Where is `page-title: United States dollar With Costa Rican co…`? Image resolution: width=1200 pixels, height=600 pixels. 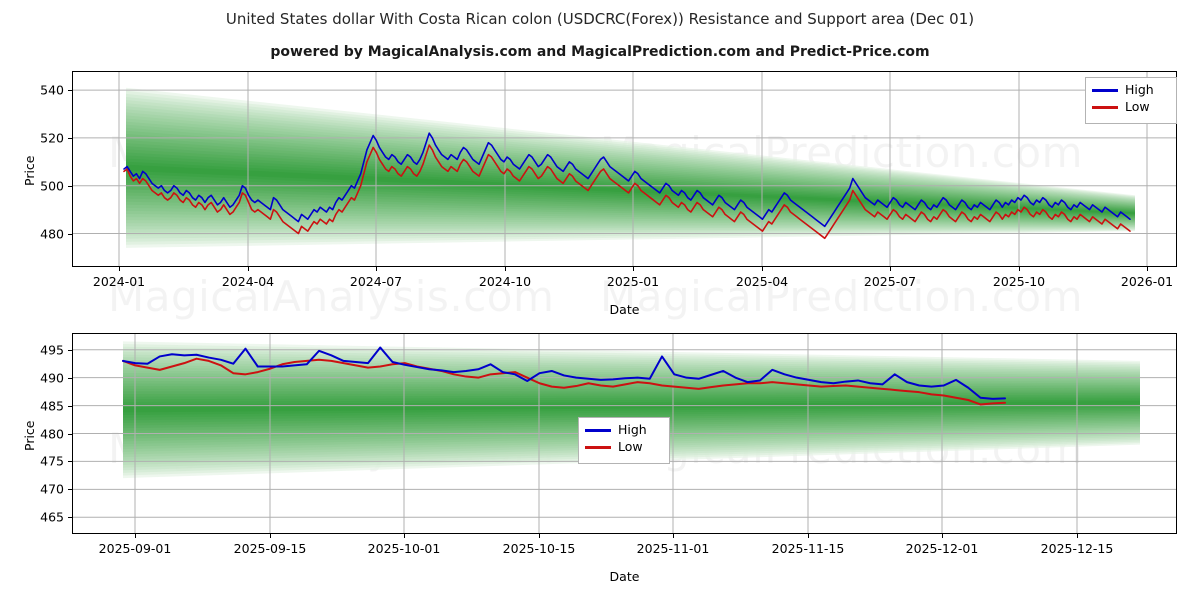 page-title: United States dollar With Costa Rican co… is located at coordinates (600, 19).